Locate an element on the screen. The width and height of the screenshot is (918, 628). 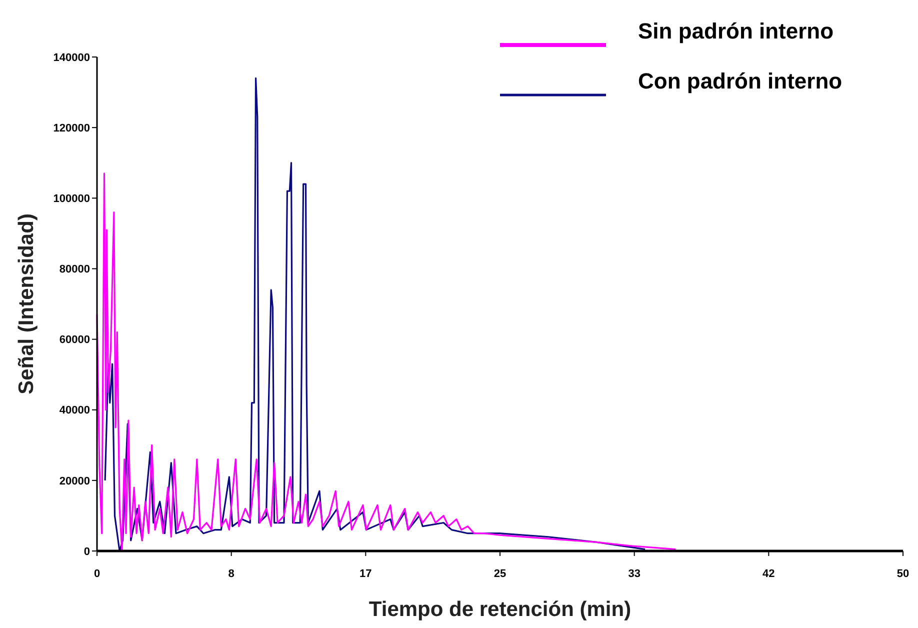
y-tick-label: 20000 is located at coordinates (74, 481).